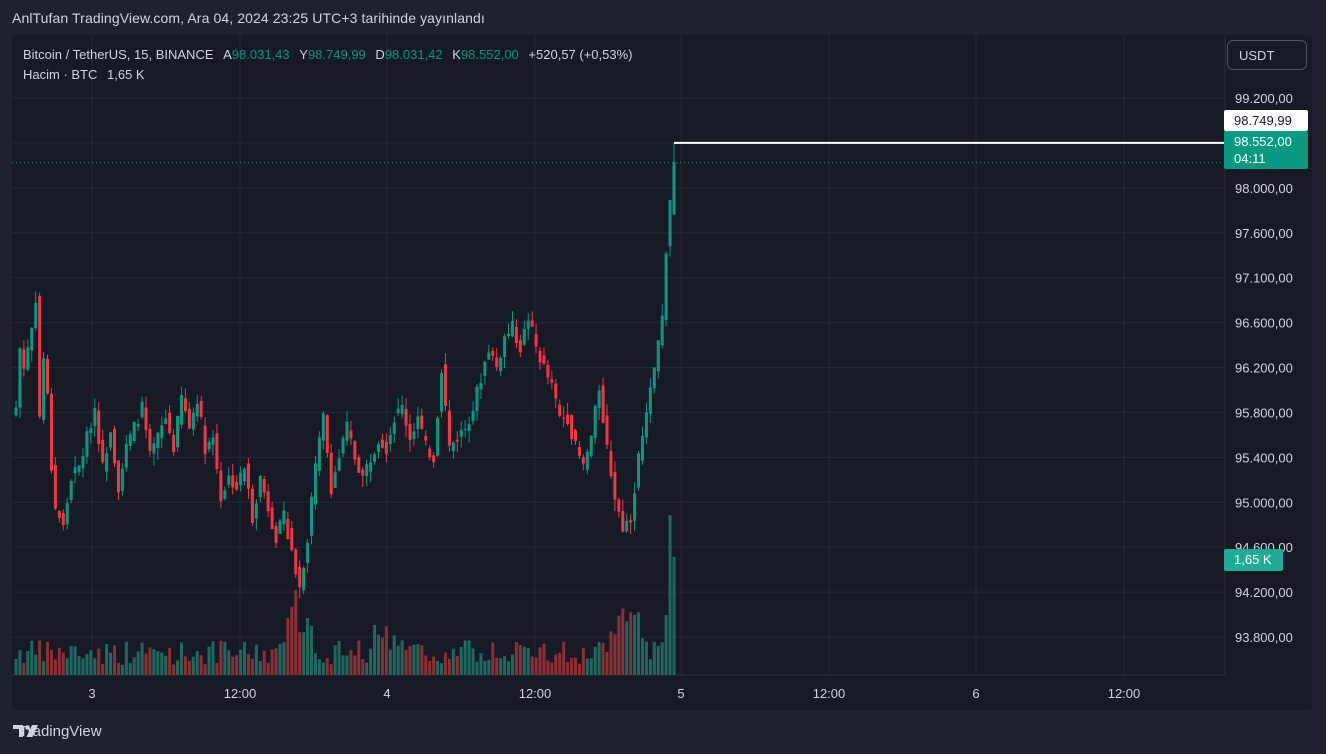  What do you see at coordinates (126, 74) in the screenshot?
I see `volume-value: 1,65 K` at bounding box center [126, 74].